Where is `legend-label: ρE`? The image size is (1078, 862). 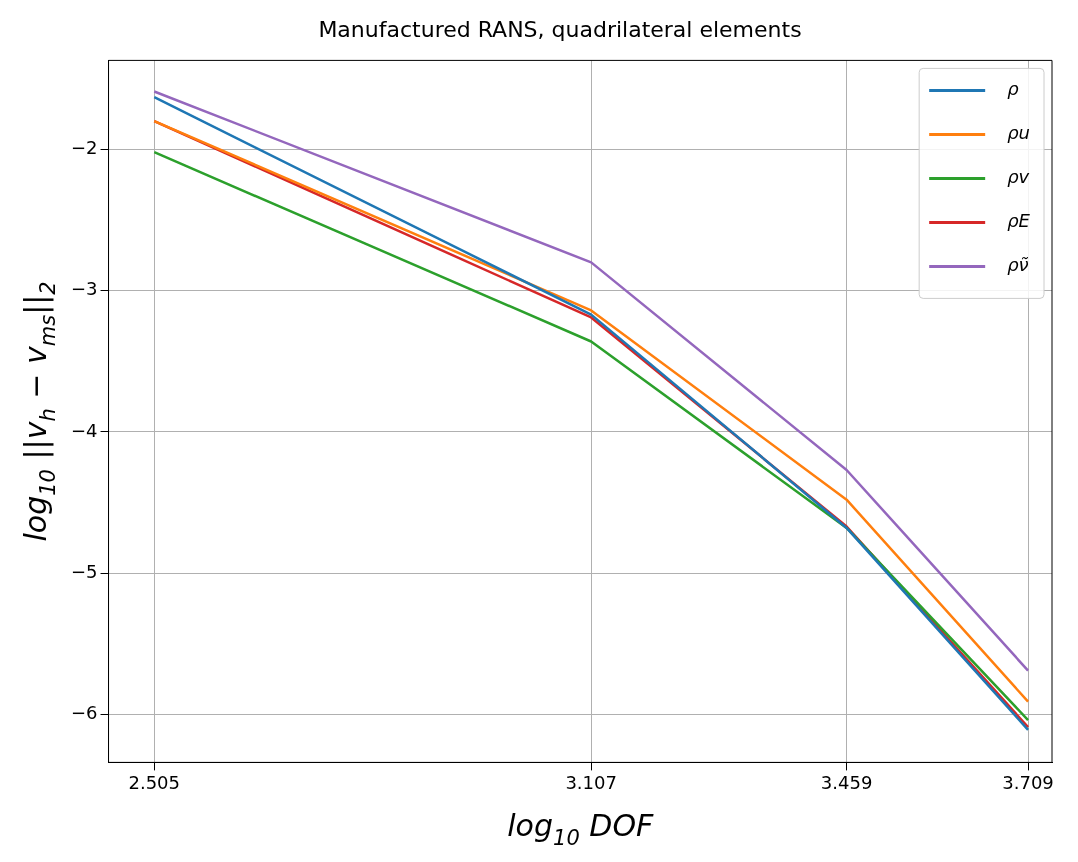 legend-label: ρE is located at coordinates (1019, 221).